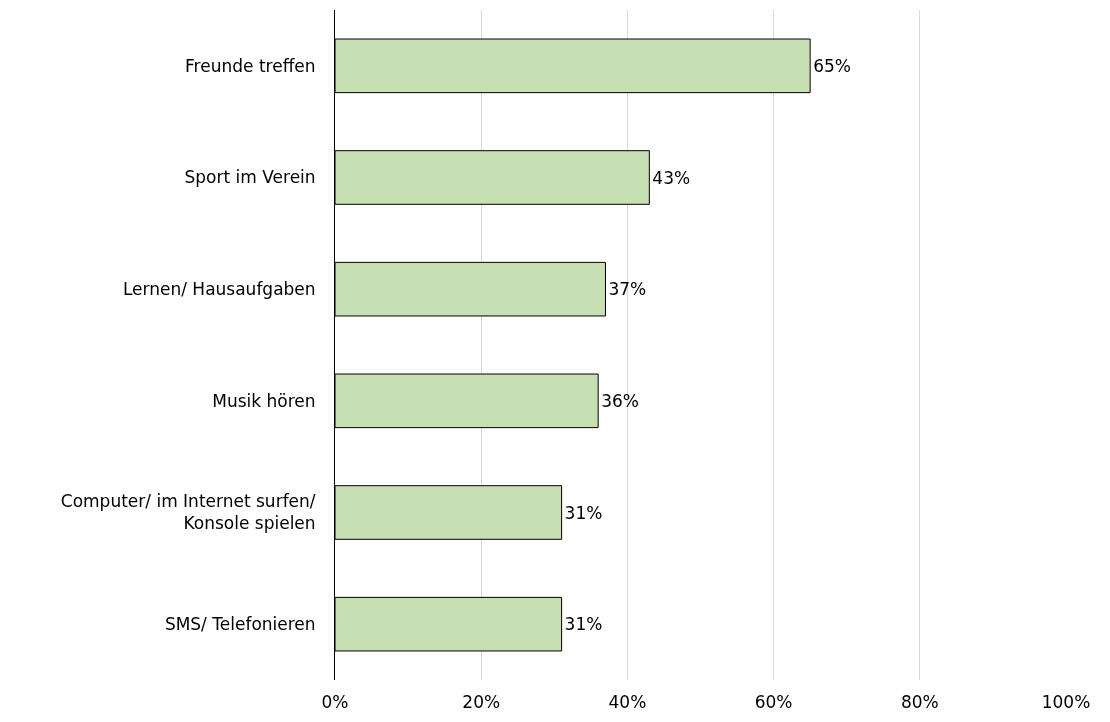 Image resolution: width=1110 pixels, height=722 pixels. Describe the element at coordinates (219, 289) in the screenshot. I see `y-tick-label: Lernen/ Hausaufgaben` at that location.